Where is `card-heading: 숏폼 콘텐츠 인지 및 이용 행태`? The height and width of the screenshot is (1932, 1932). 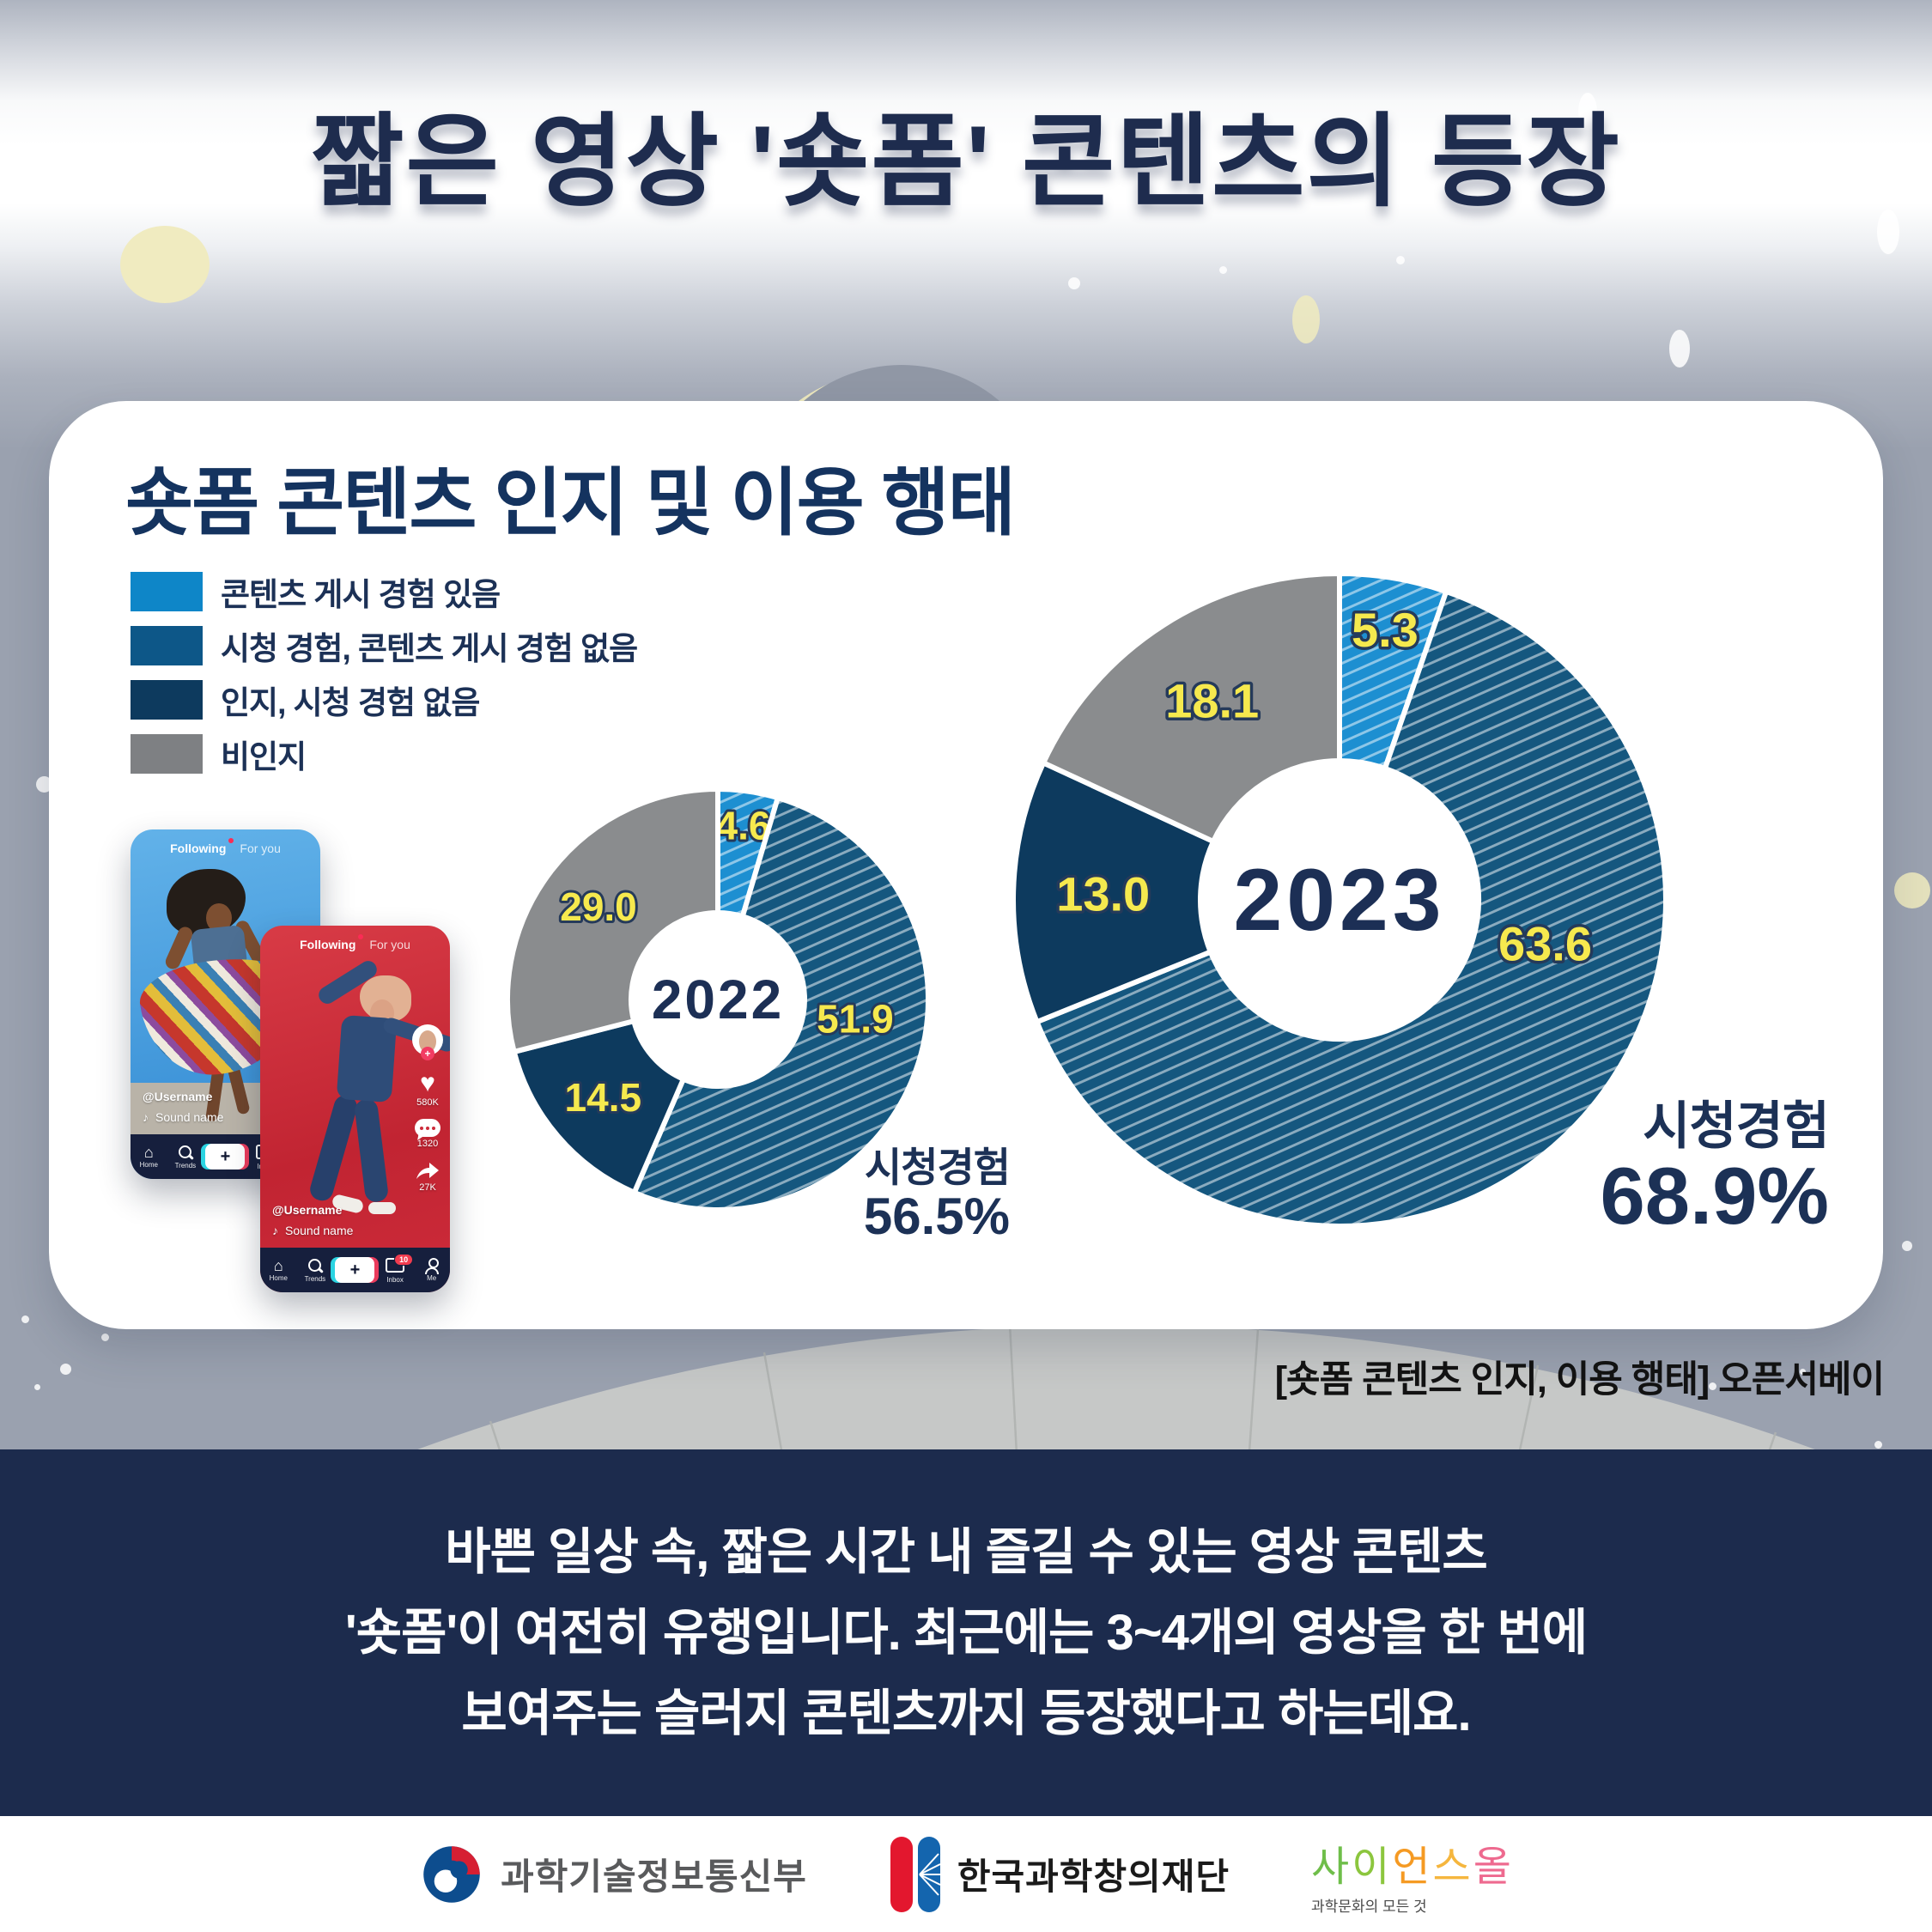 card-heading: 숏폼 콘텐츠 인지 및 이용 행태 is located at coordinates (570, 503).